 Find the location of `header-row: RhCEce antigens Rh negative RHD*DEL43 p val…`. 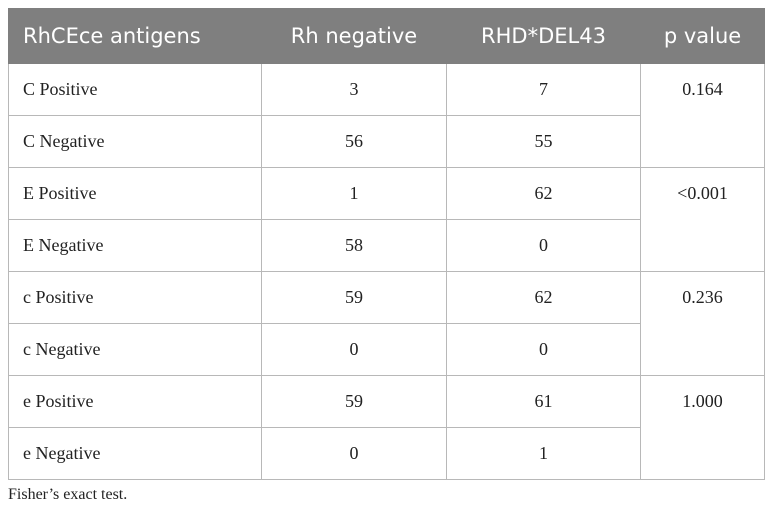

header-row: RhCEce antigens Rh negative RHD*DEL43 p val… is located at coordinates (386, 36).